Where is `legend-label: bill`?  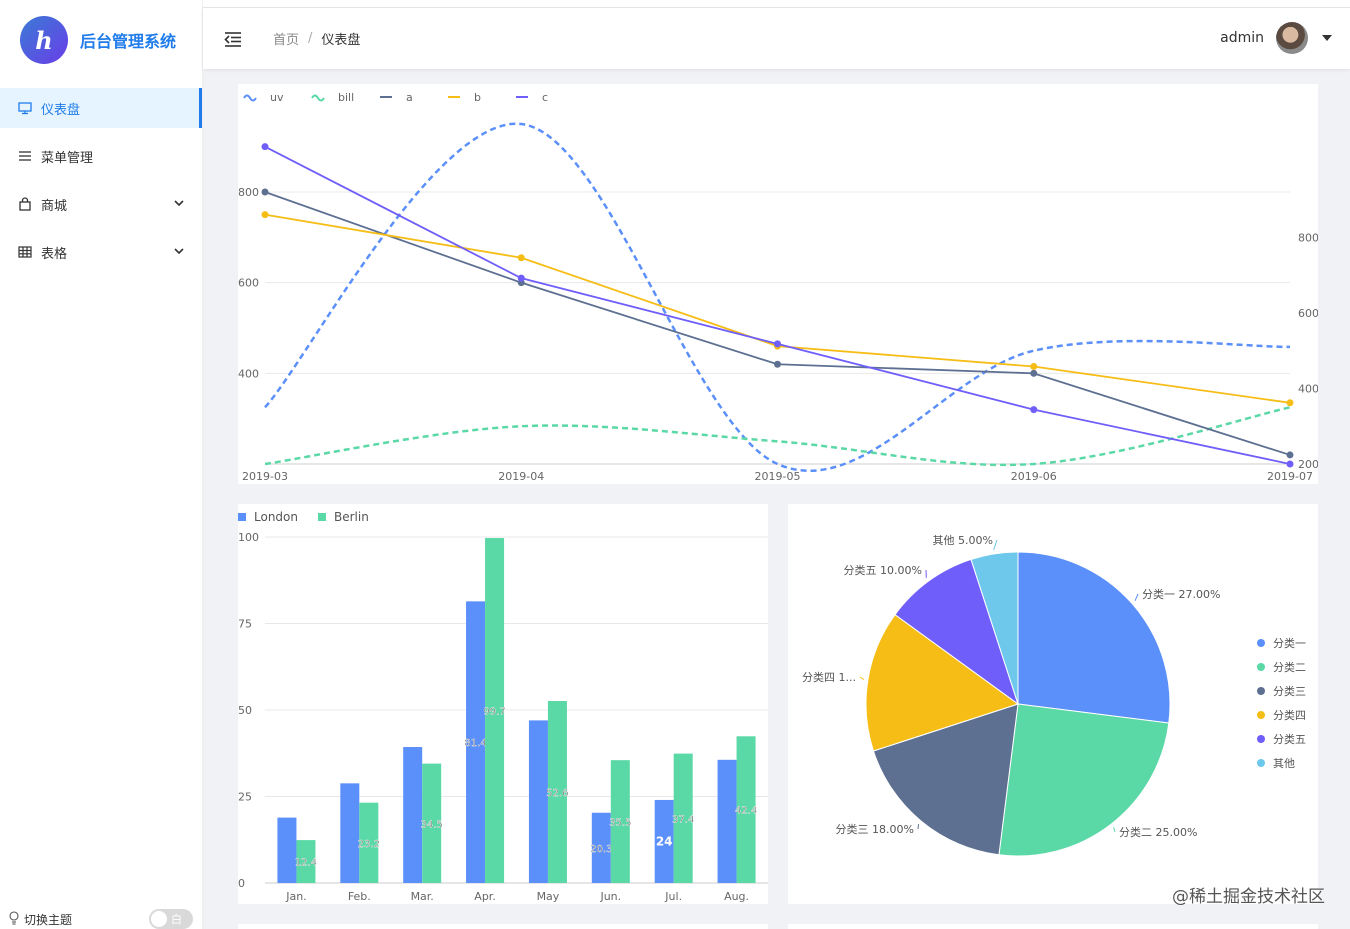 legend-label: bill is located at coordinates (346, 97).